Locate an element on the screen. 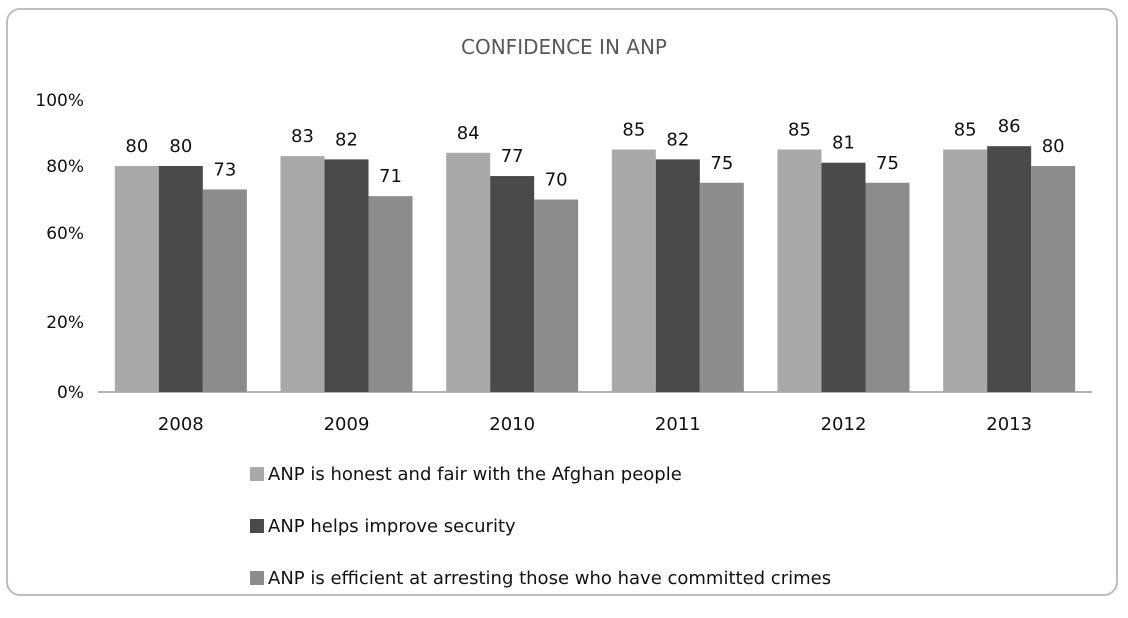 The height and width of the screenshot is (618, 1128). x-tick-label: 2009 is located at coordinates (347, 424).